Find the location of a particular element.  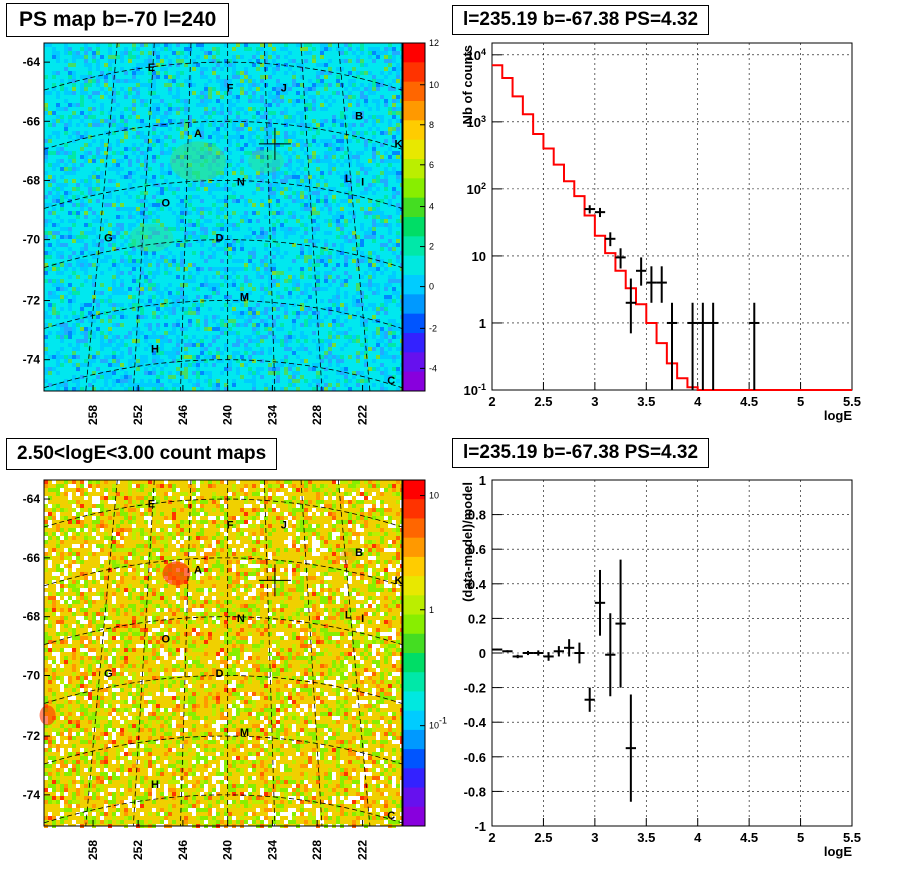

x-tick-label: 3 is located at coordinates (594, 401).